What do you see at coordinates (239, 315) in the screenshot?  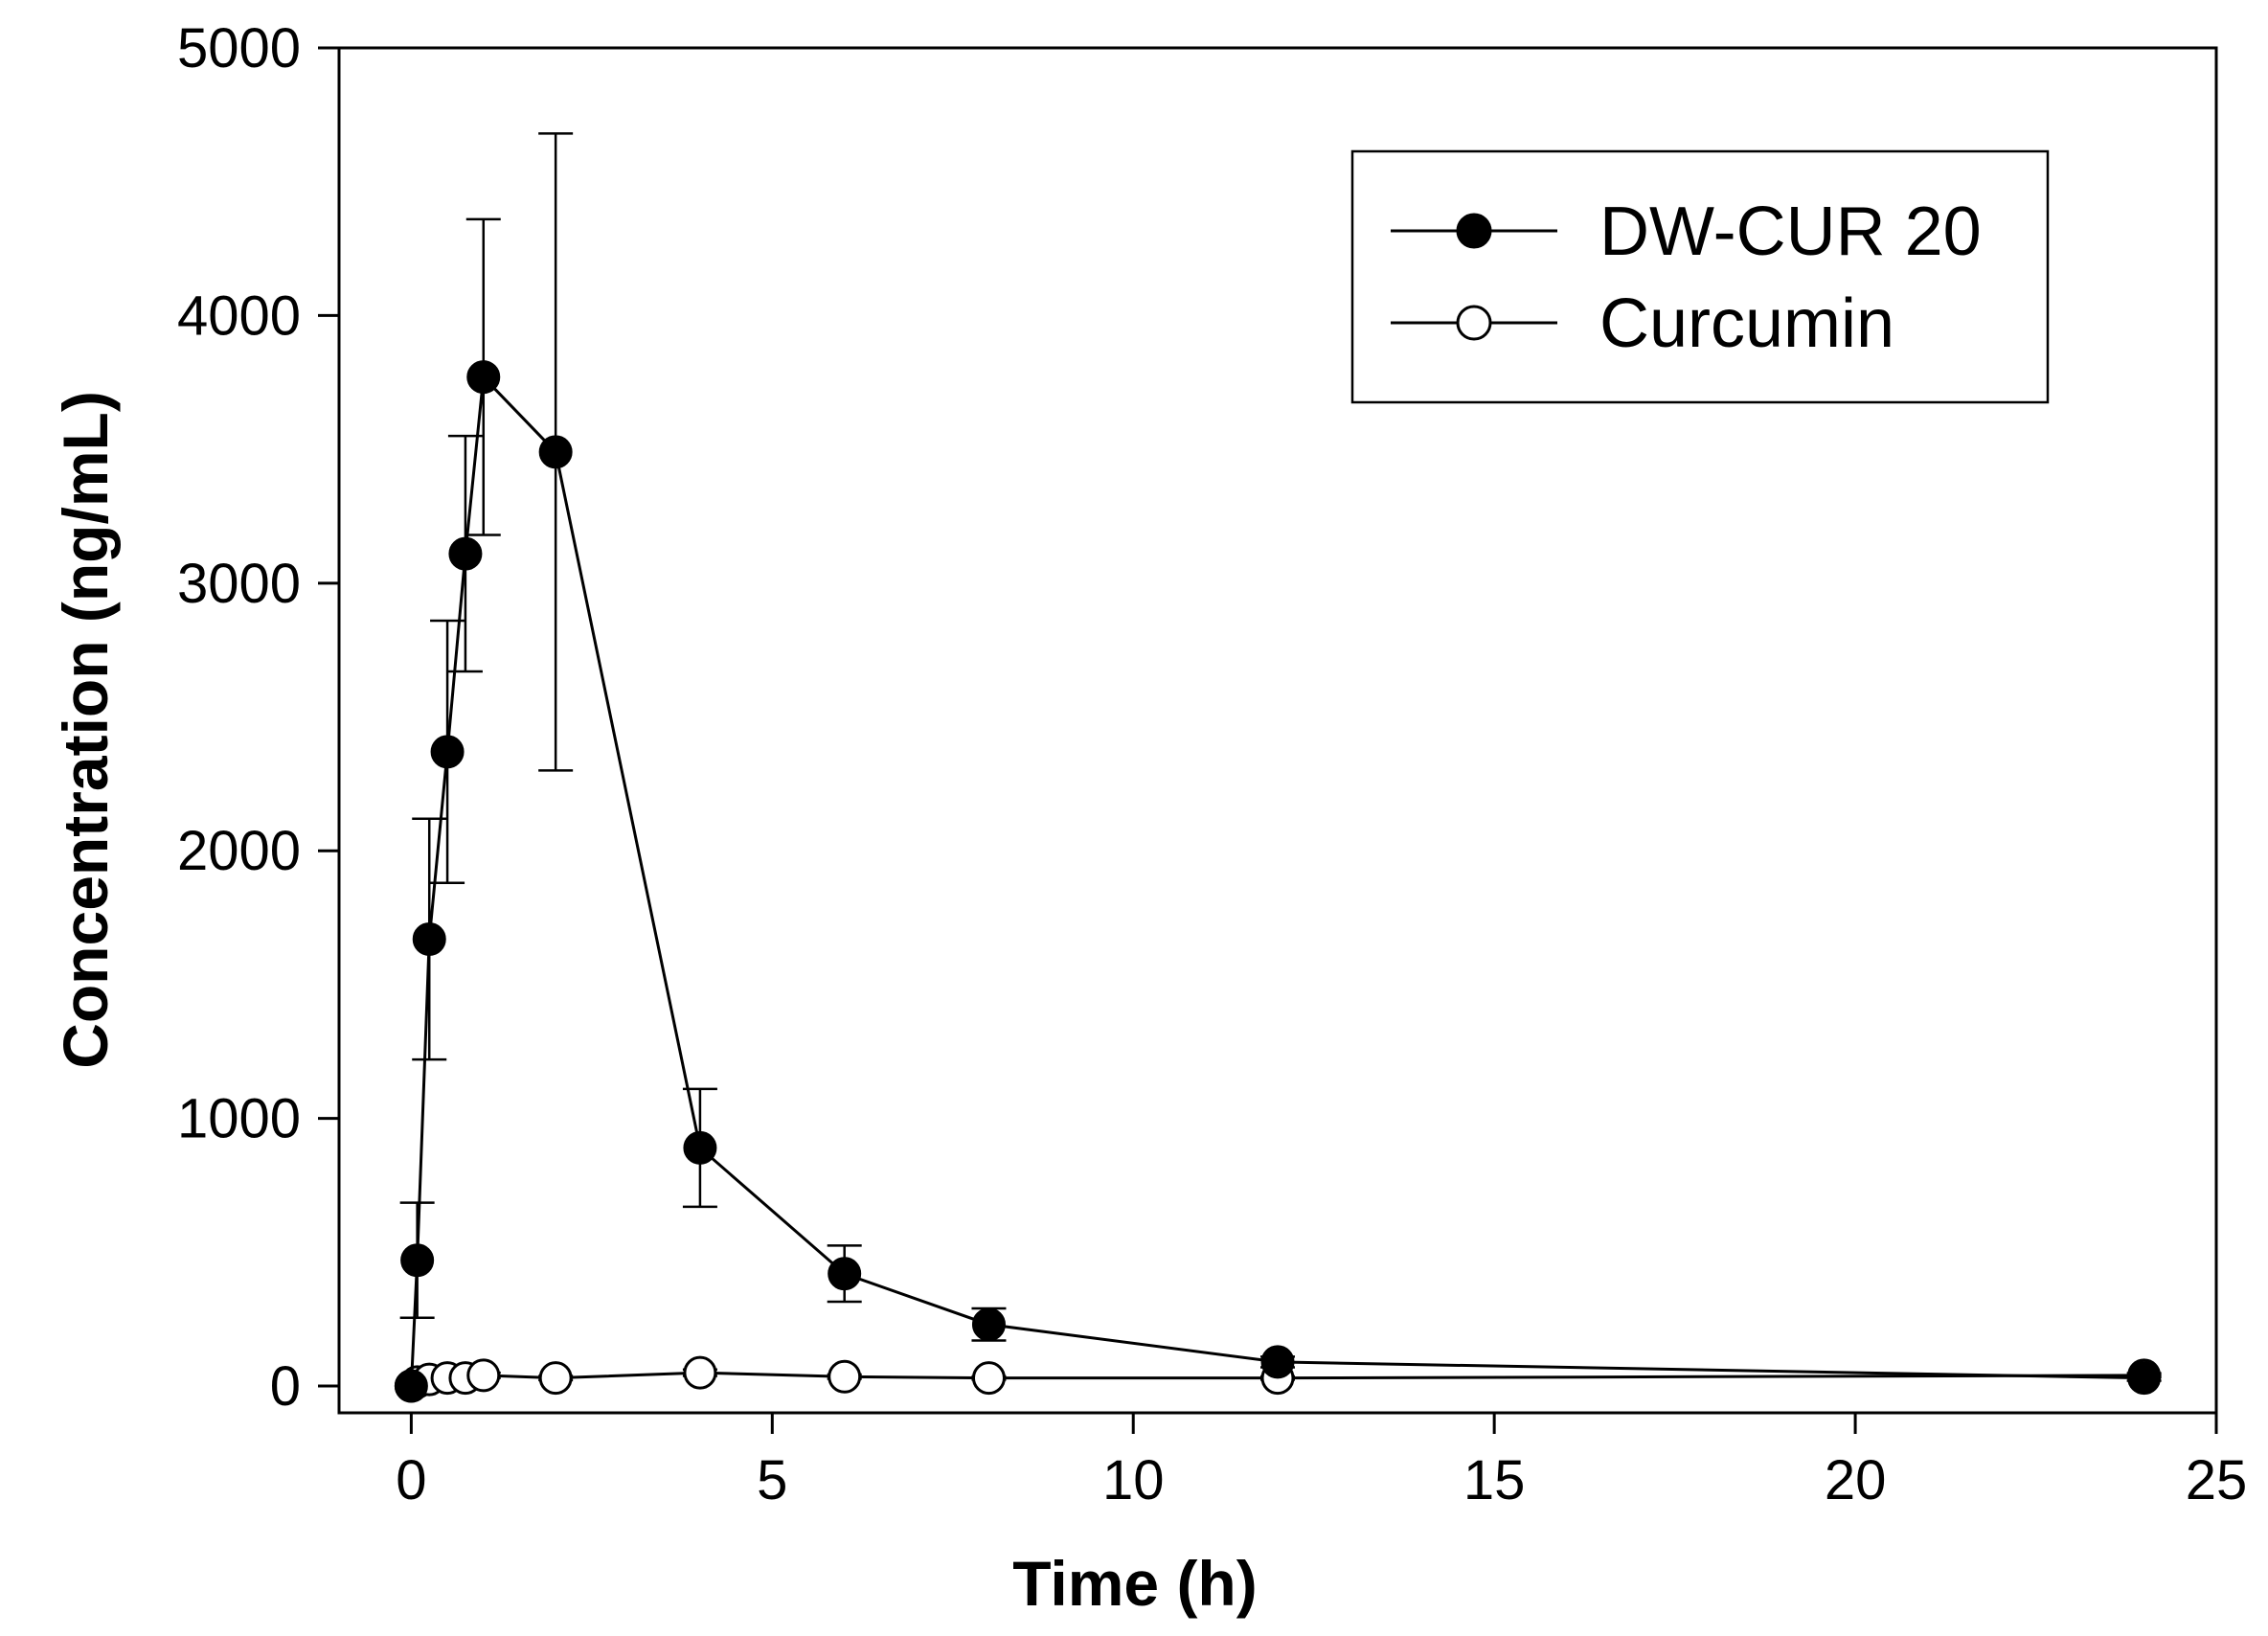 I see `y-tick-label: 4000` at bounding box center [239, 315].